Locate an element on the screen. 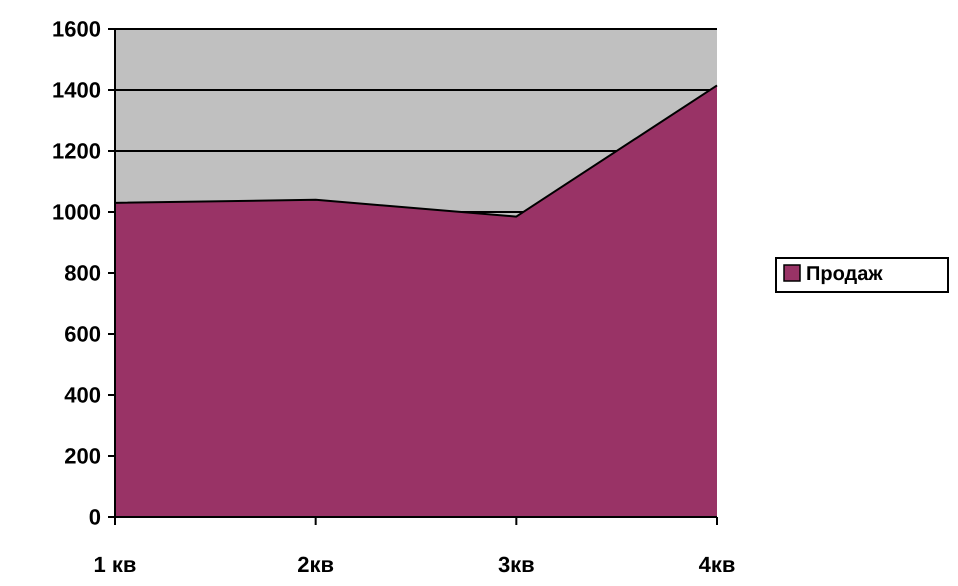  y-tick-label: 1200 is located at coordinates (76, 151).